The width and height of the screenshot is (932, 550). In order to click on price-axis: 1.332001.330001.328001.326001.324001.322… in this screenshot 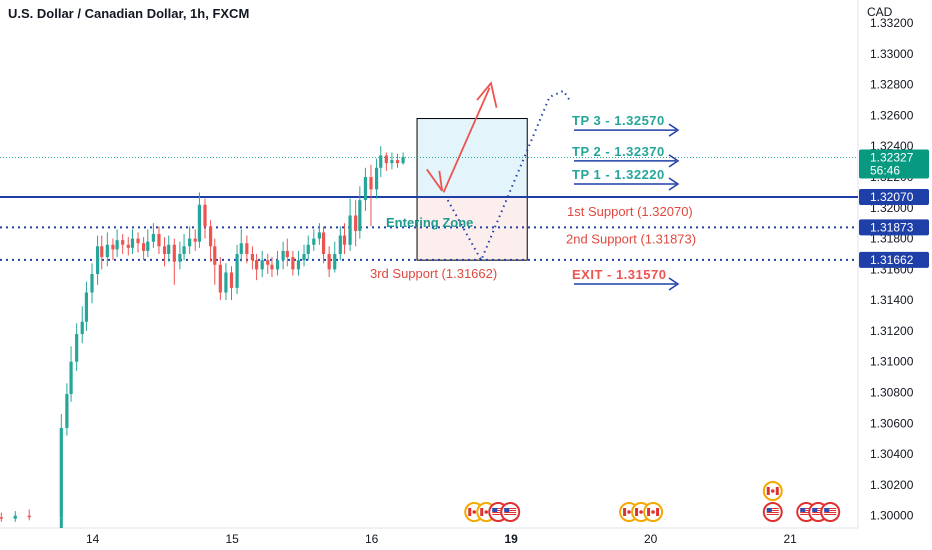, I will do `click(894, 269)`.